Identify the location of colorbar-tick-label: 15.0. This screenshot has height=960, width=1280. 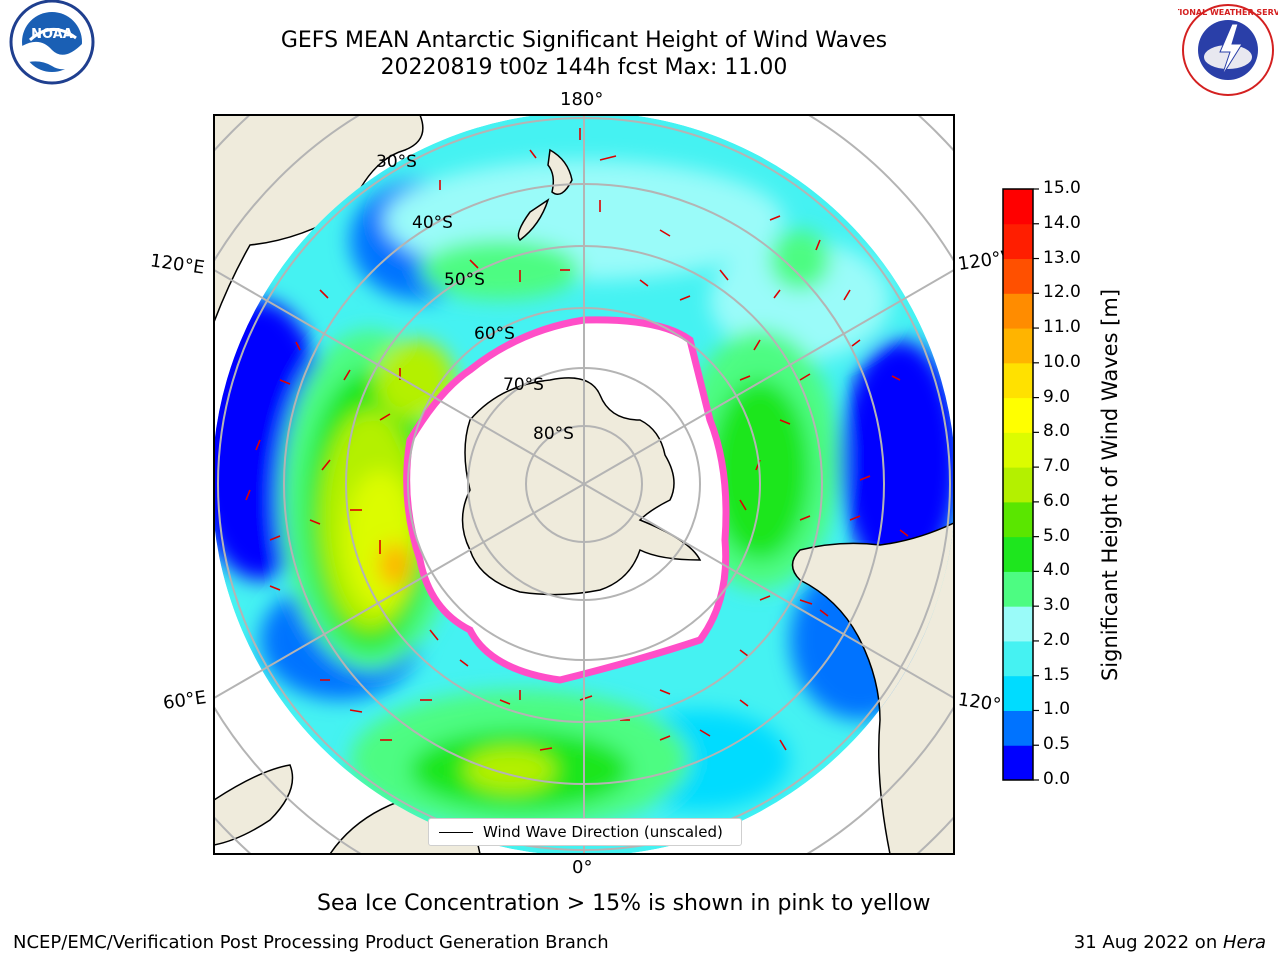
(1062, 188).